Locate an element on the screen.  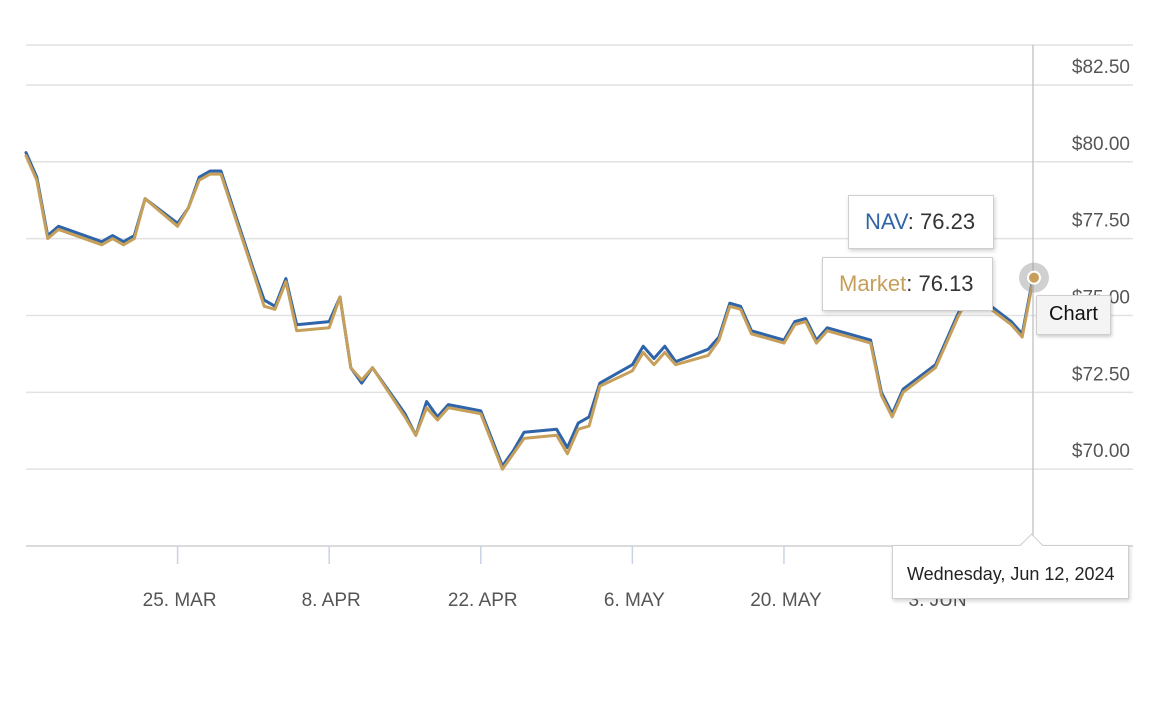
x-tick-label: 8. APR is located at coordinates (331, 600).